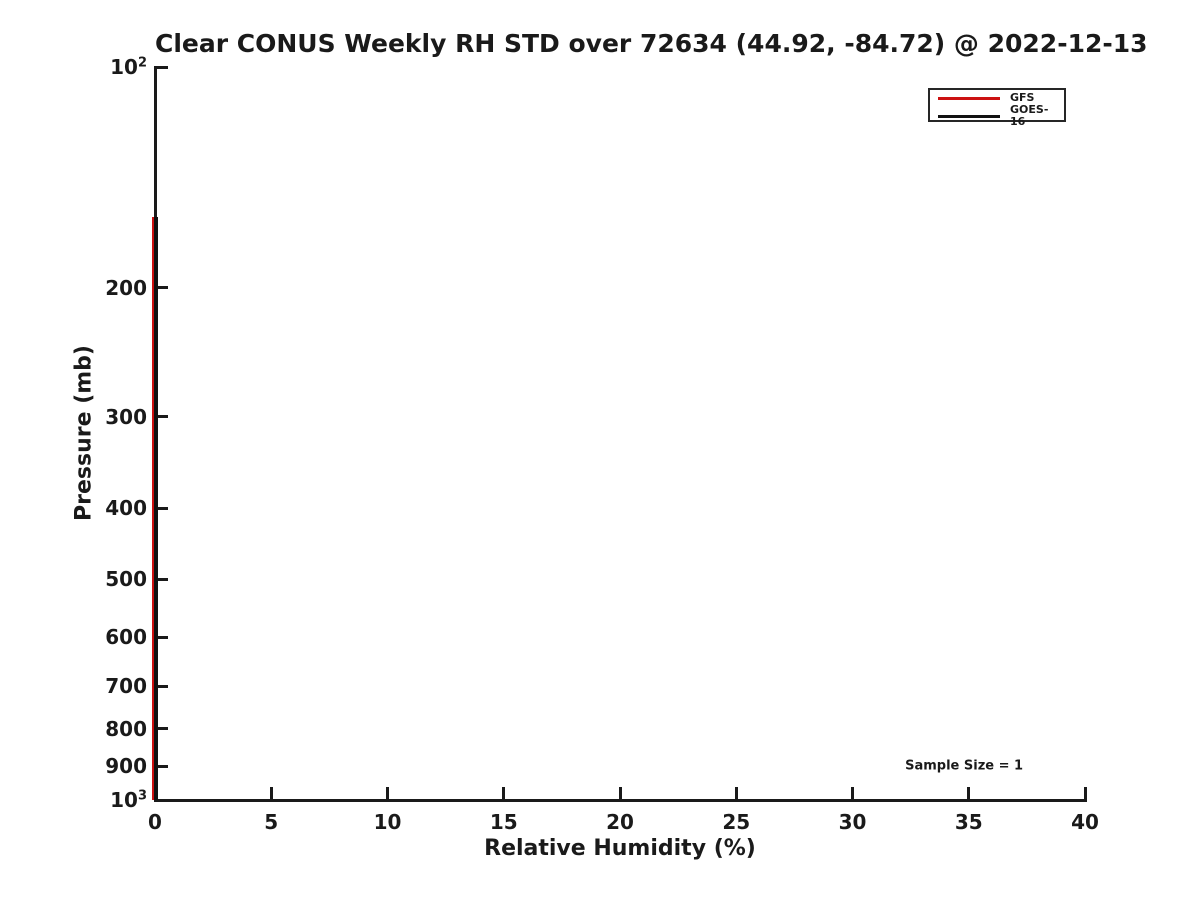  Describe the element at coordinates (620, 822) in the screenshot. I see `x-tick-label: 20` at that location.